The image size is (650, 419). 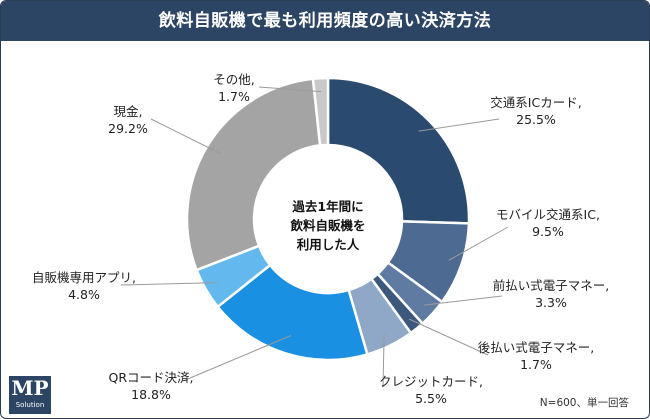 I want to click on slice-value-label: 18.8%, so click(x=151, y=394).